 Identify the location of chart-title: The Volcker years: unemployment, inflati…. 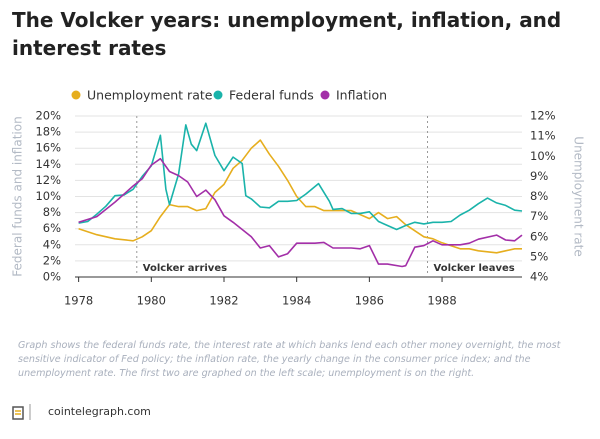
(287, 34).